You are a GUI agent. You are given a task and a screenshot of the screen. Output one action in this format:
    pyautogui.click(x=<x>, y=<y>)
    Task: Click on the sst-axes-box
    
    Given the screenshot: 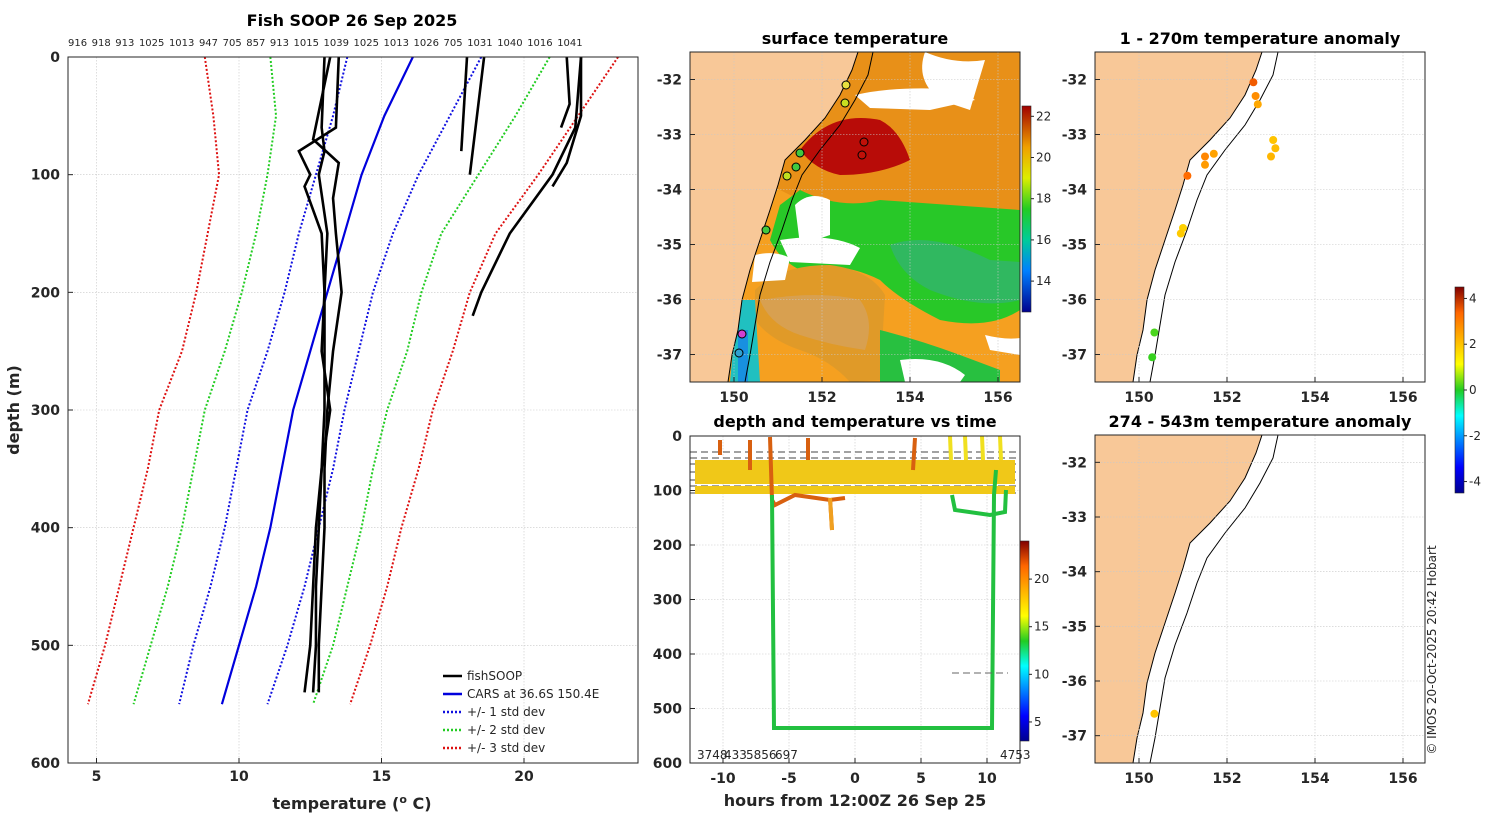 What is the action you would take?
    pyautogui.click(x=855, y=217)
    